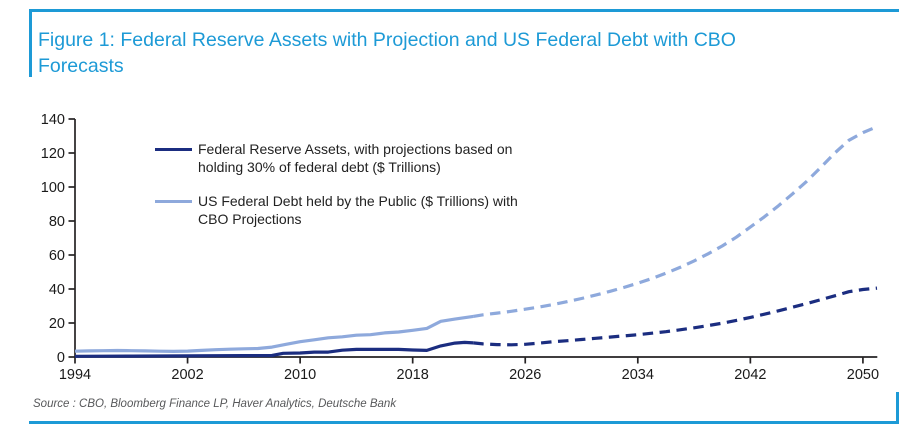  Describe the element at coordinates (675, 316) in the screenshot. I see `series-1-dashed-line` at that location.